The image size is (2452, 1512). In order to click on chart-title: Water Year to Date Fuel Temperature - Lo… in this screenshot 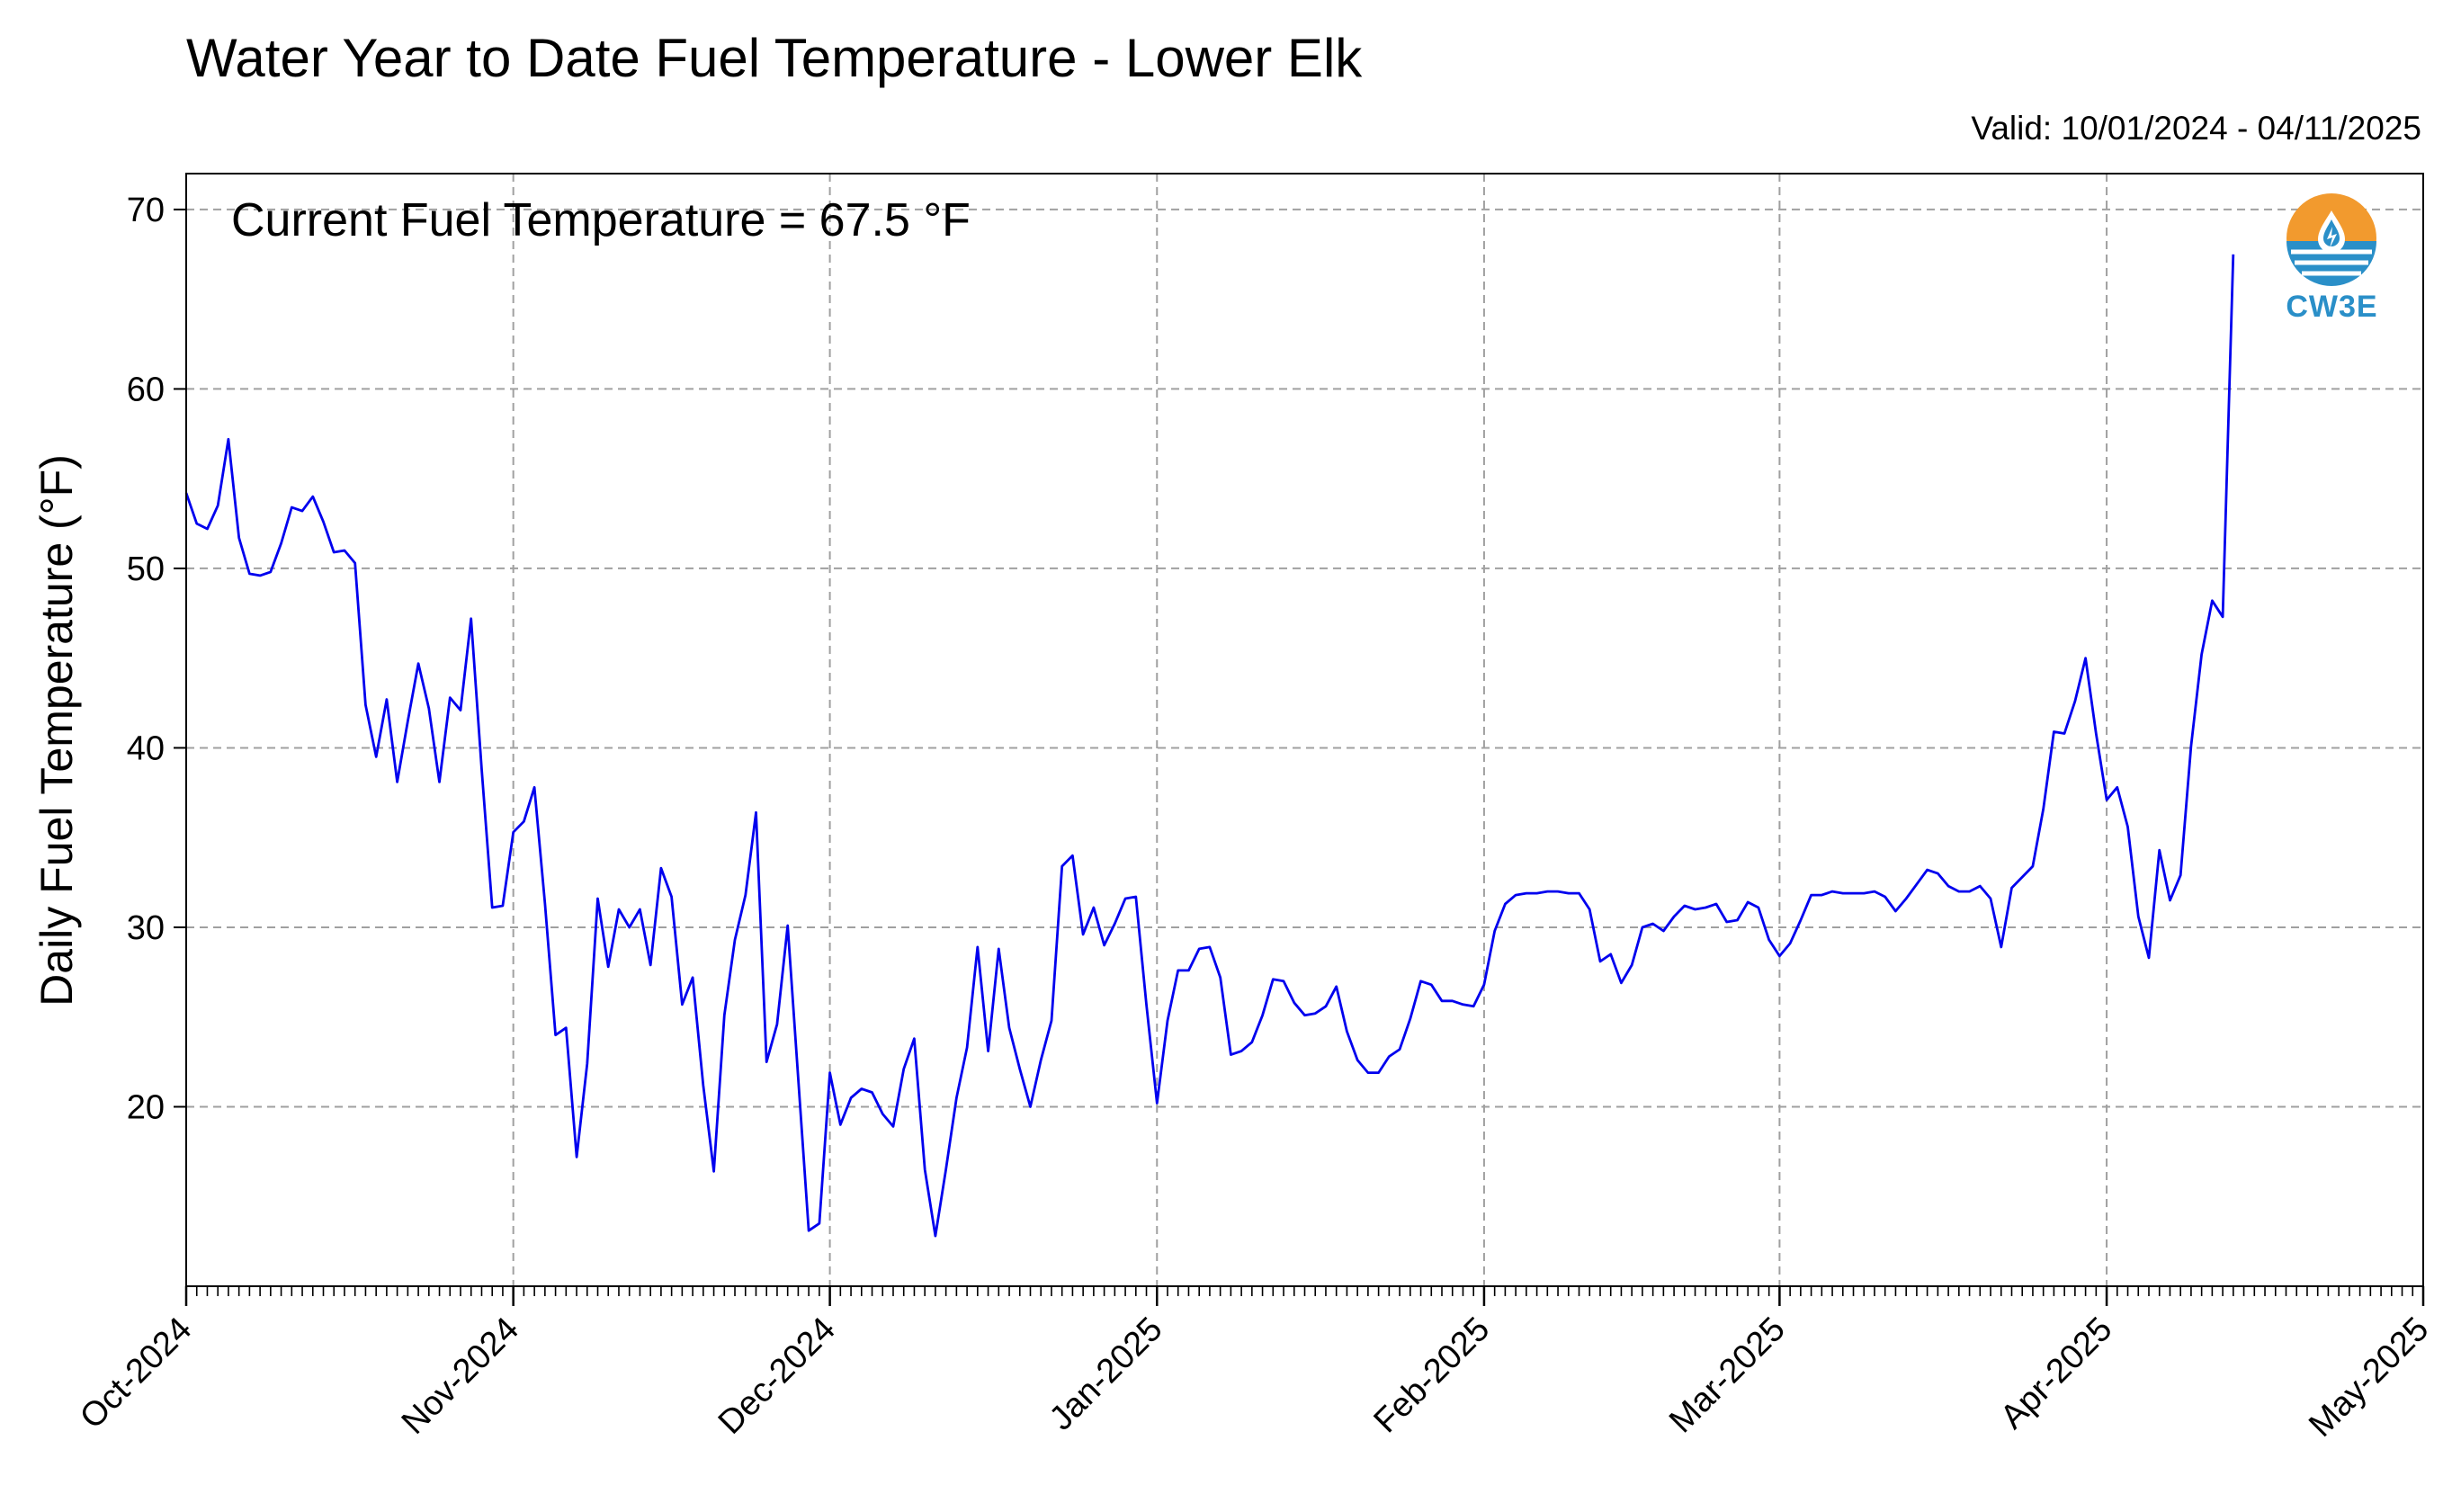, I will do `click(774, 58)`.